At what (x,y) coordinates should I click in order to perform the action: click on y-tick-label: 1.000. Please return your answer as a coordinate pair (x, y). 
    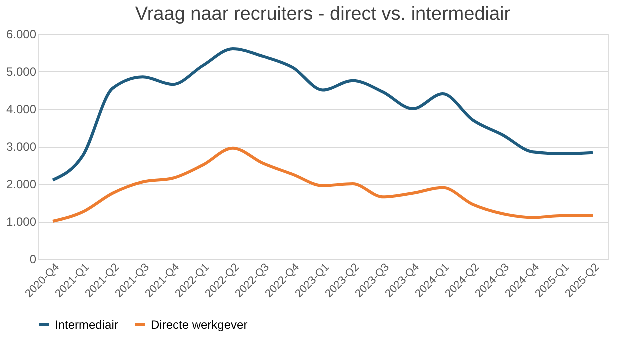
    Looking at the image, I should click on (21, 222).